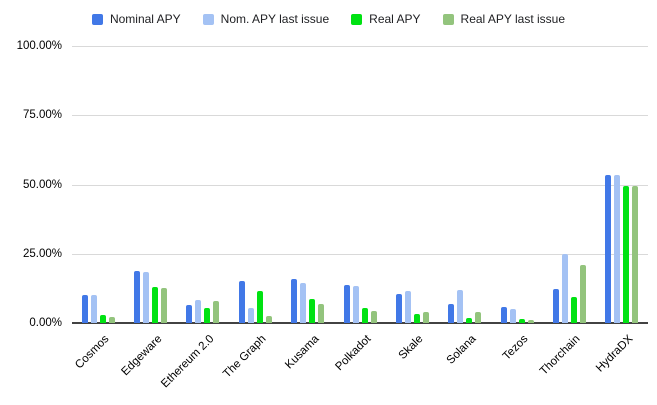  Describe the element at coordinates (145, 19) in the screenshot. I see `legend-label: Nominal APY` at that location.